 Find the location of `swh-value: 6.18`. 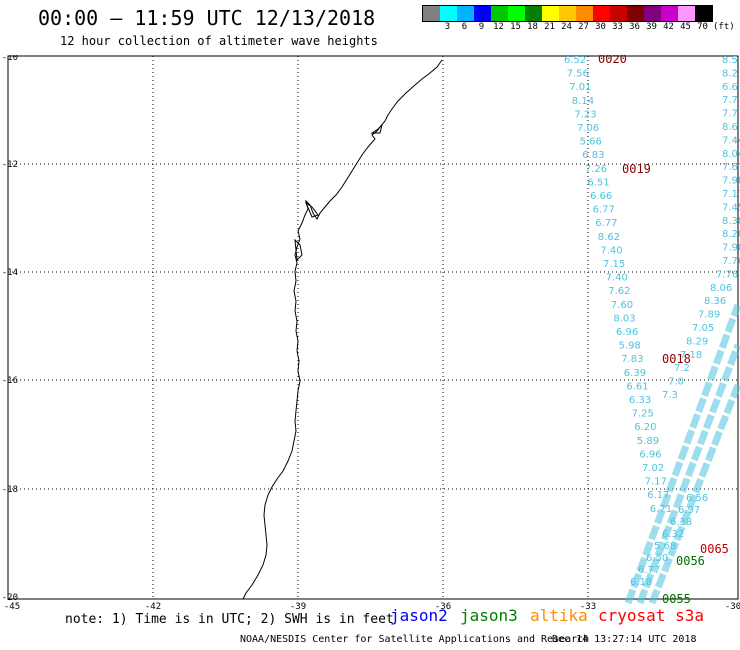

swh-value: 6.18 is located at coordinates (641, 582).